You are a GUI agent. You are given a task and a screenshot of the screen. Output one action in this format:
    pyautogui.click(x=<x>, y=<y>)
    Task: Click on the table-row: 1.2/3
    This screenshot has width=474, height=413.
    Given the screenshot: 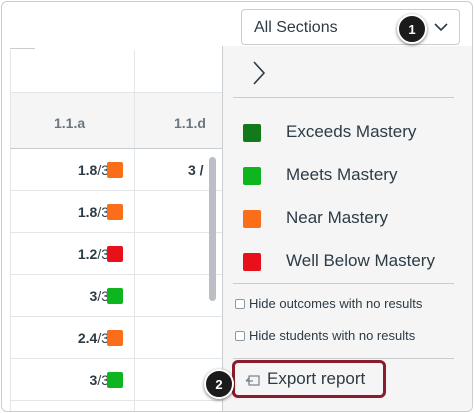 What is the action you would take?
    pyautogui.click(x=116, y=254)
    